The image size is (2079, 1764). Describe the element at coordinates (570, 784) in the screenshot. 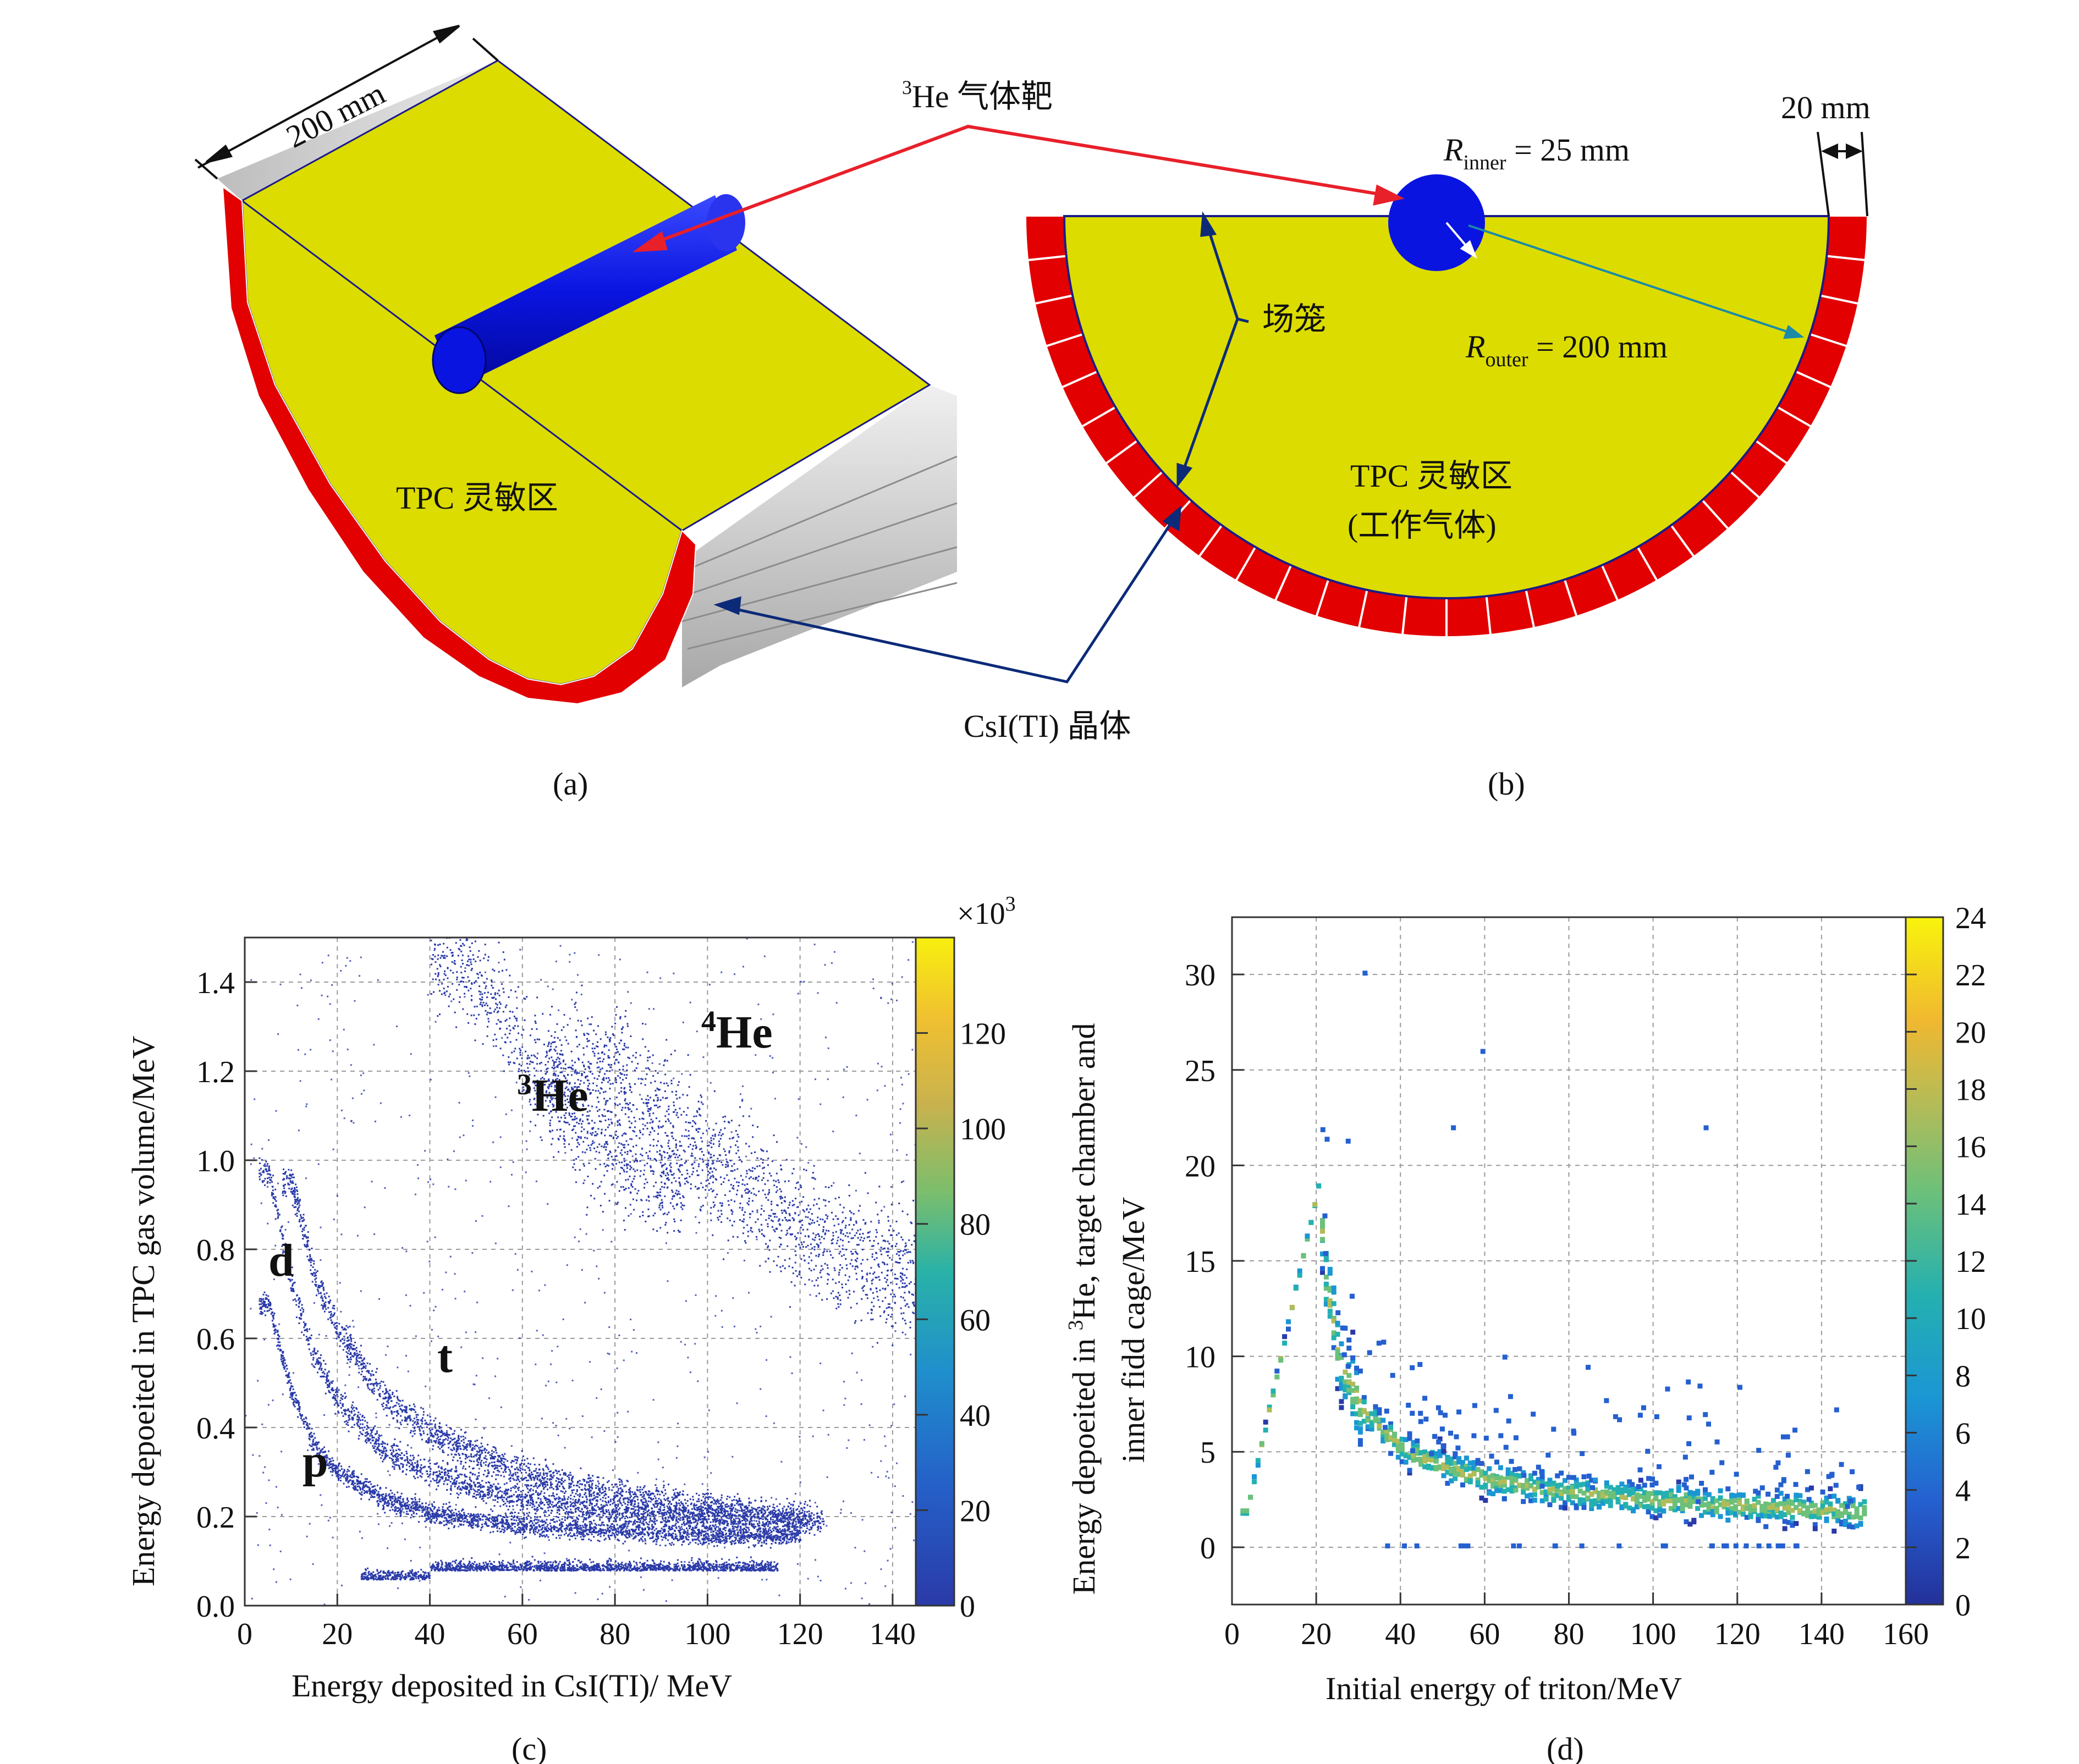

I see `caption-a: (a)` at that location.